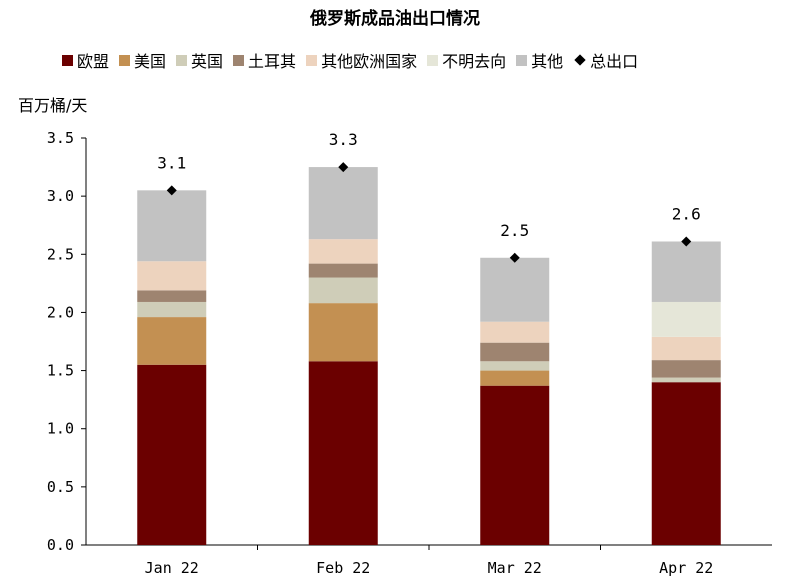 Image resolution: width=790 pixels, height=586 pixels. I want to click on total-data-label: 3.3, so click(343, 139).